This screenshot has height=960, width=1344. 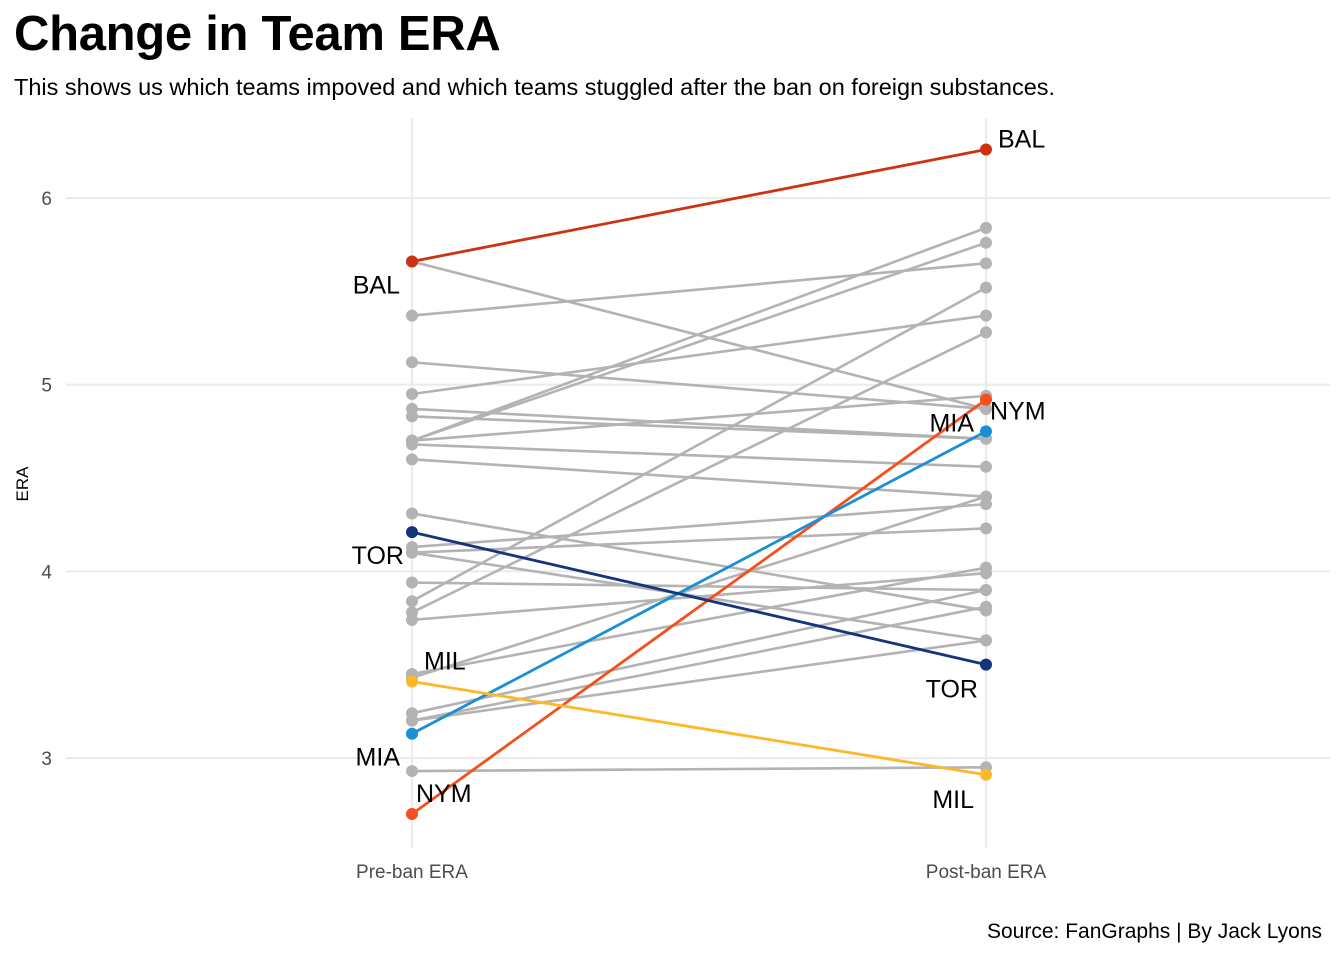 I want to click on team-label-post-mil: MIL, so click(x=953, y=800).